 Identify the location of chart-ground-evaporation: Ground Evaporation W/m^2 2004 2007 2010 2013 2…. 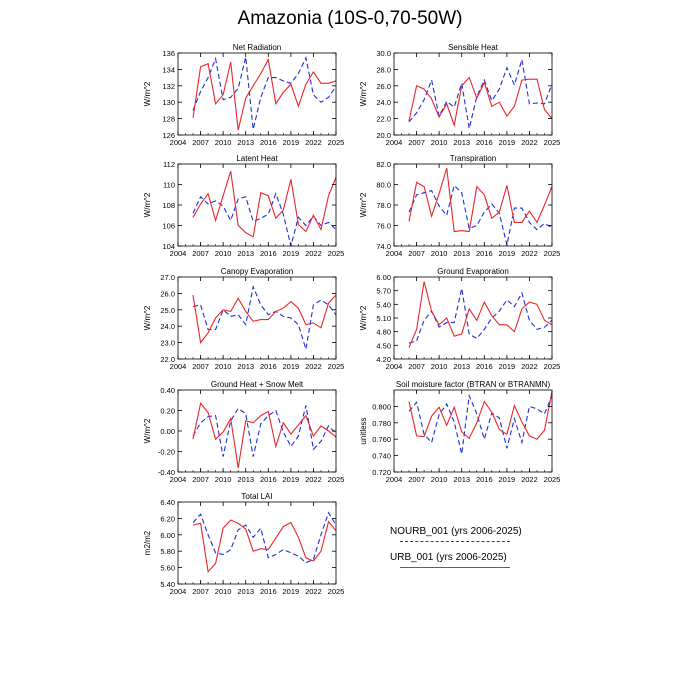
(459, 319).